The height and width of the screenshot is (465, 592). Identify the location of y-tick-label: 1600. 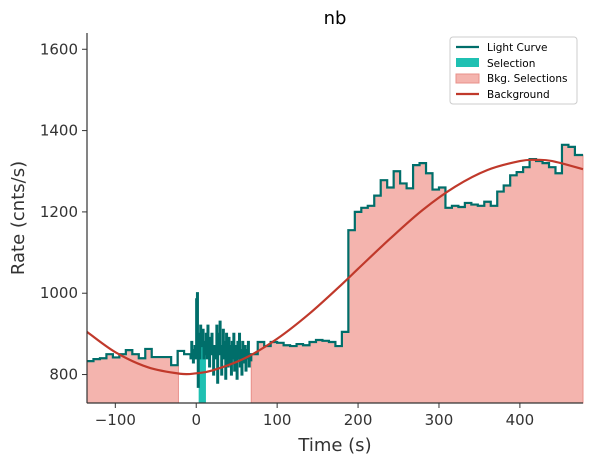
(59, 49).